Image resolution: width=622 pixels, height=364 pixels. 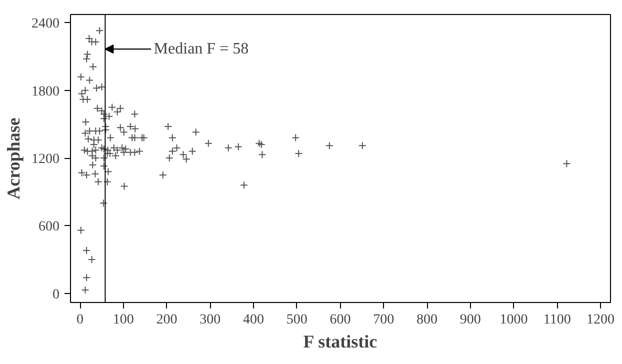 I want to click on x-tick-label: 400, so click(x=253, y=320).